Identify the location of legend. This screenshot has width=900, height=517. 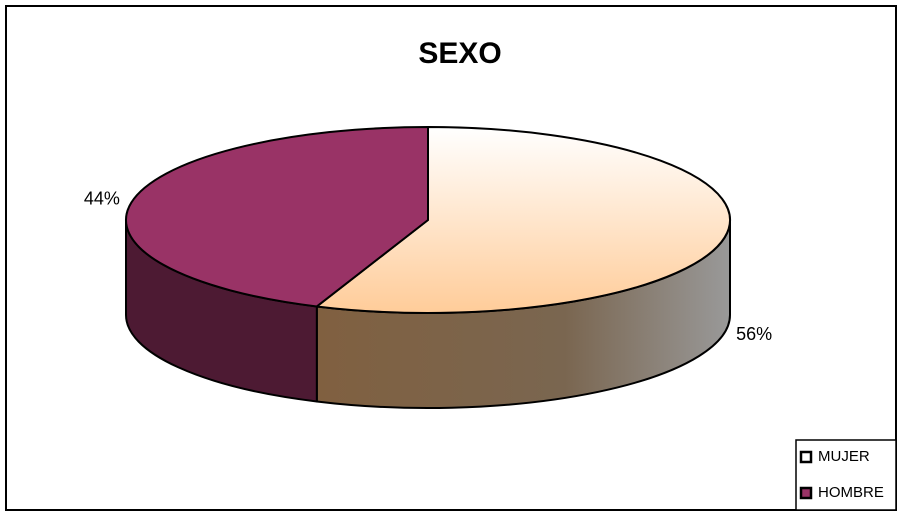
(846, 475).